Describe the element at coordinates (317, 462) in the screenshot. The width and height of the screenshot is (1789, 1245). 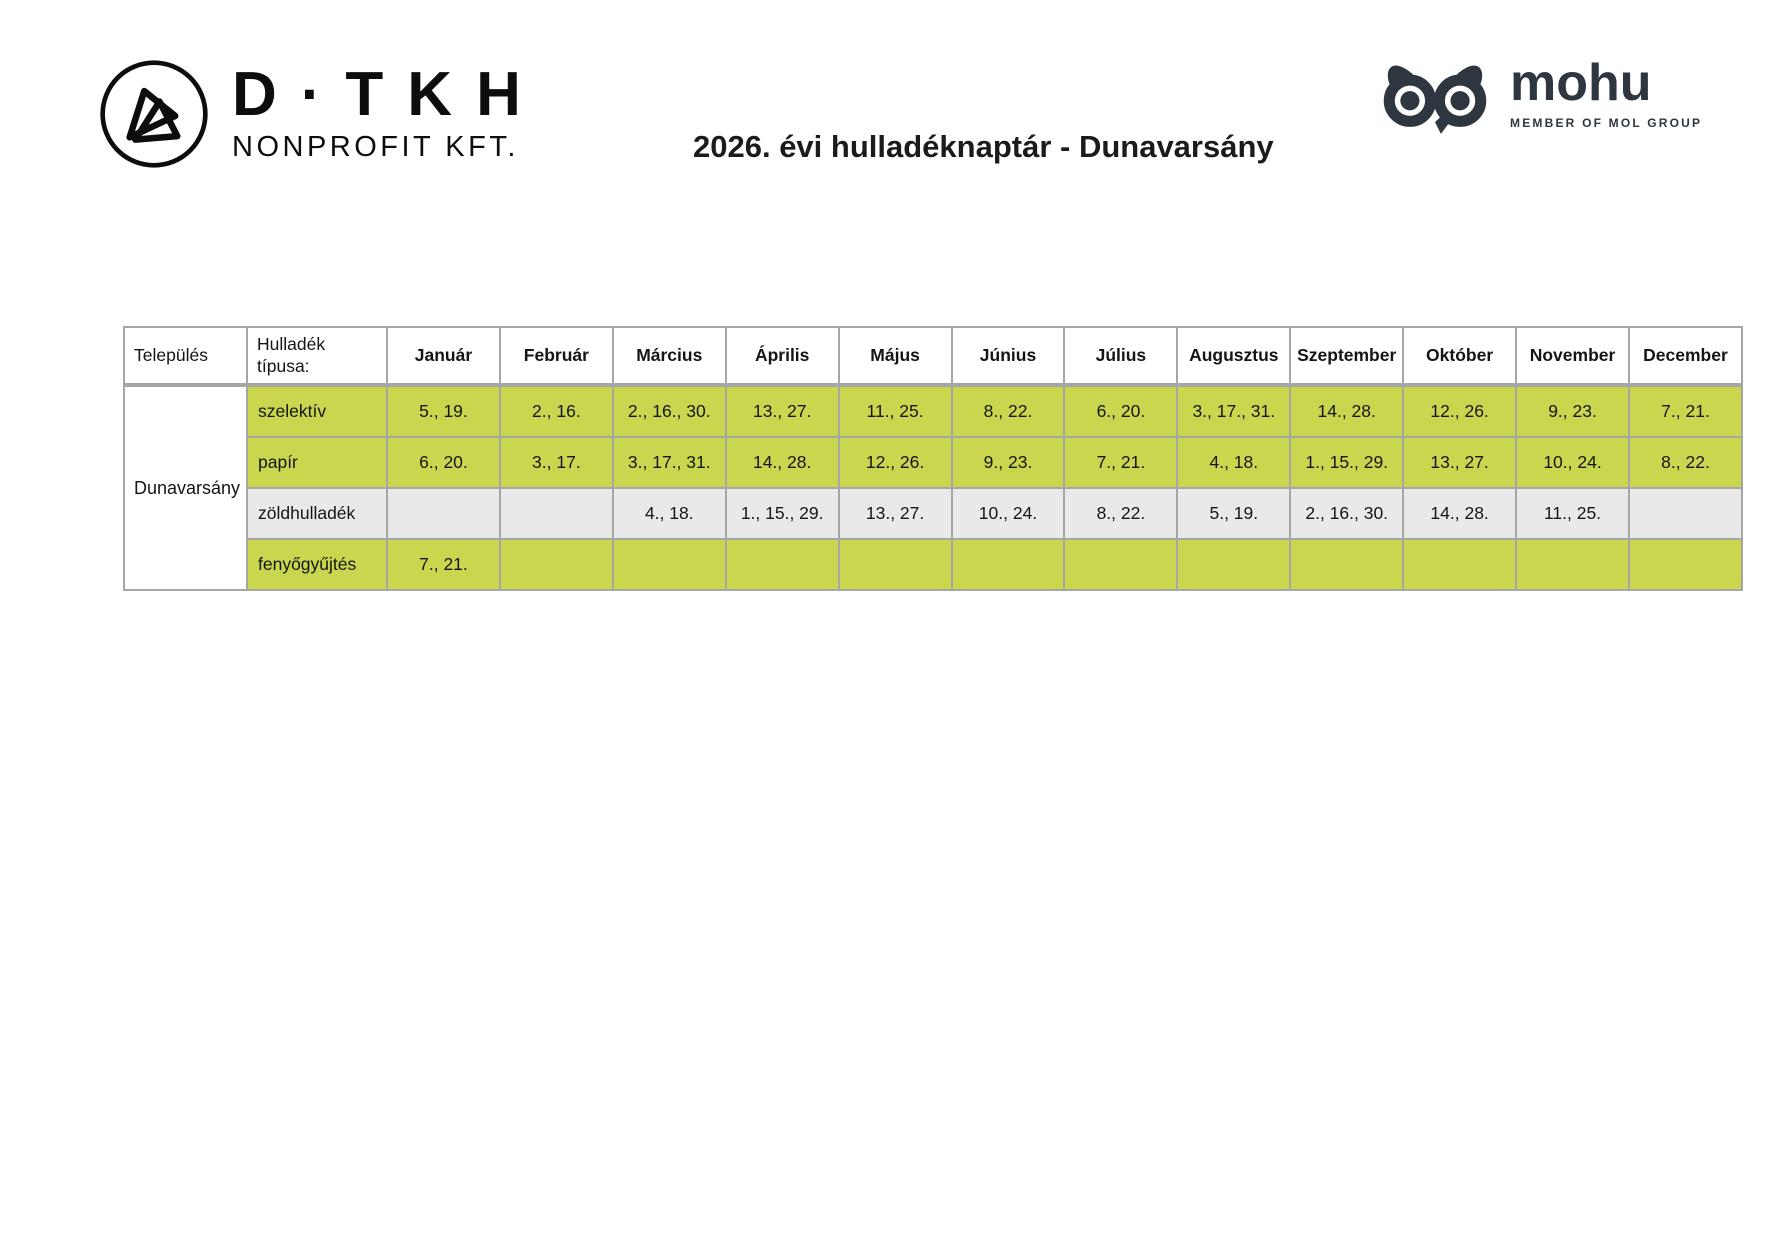
I see `waste-type-label: papír` at that location.